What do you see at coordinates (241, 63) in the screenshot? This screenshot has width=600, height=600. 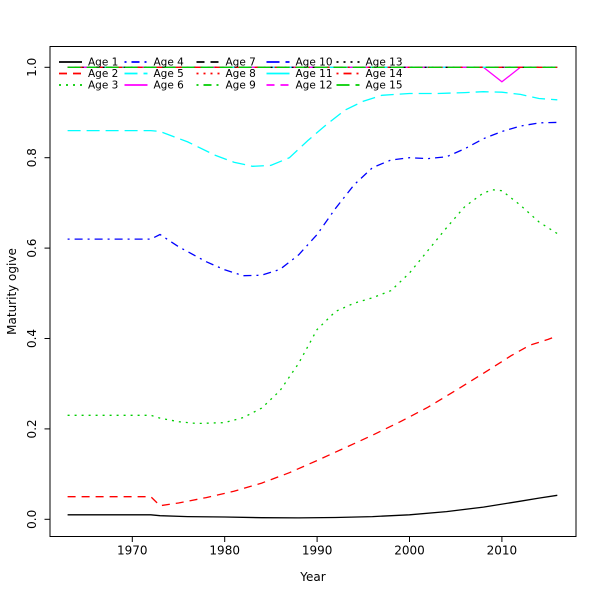 I see `legend-label-age-7: Age 7` at bounding box center [241, 63].